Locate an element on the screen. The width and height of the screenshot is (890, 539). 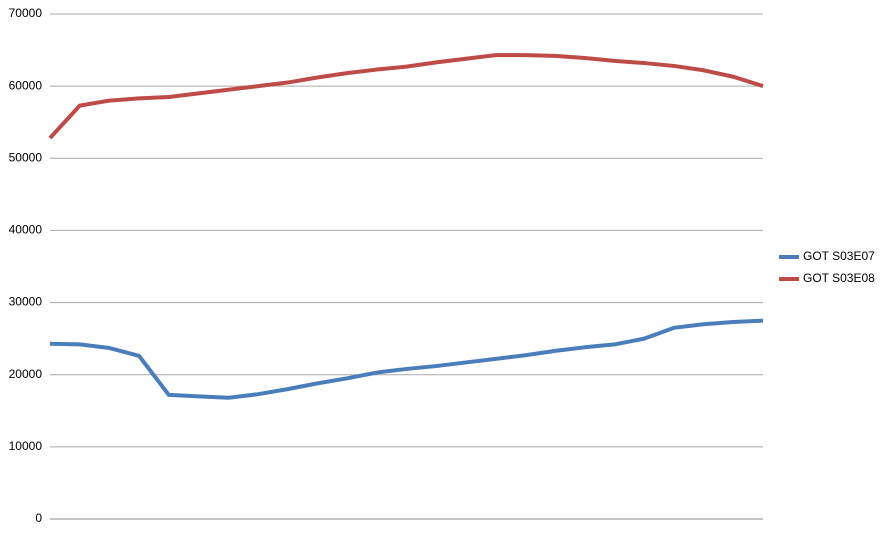
legend-label: GOT S03E07 is located at coordinates (839, 256).